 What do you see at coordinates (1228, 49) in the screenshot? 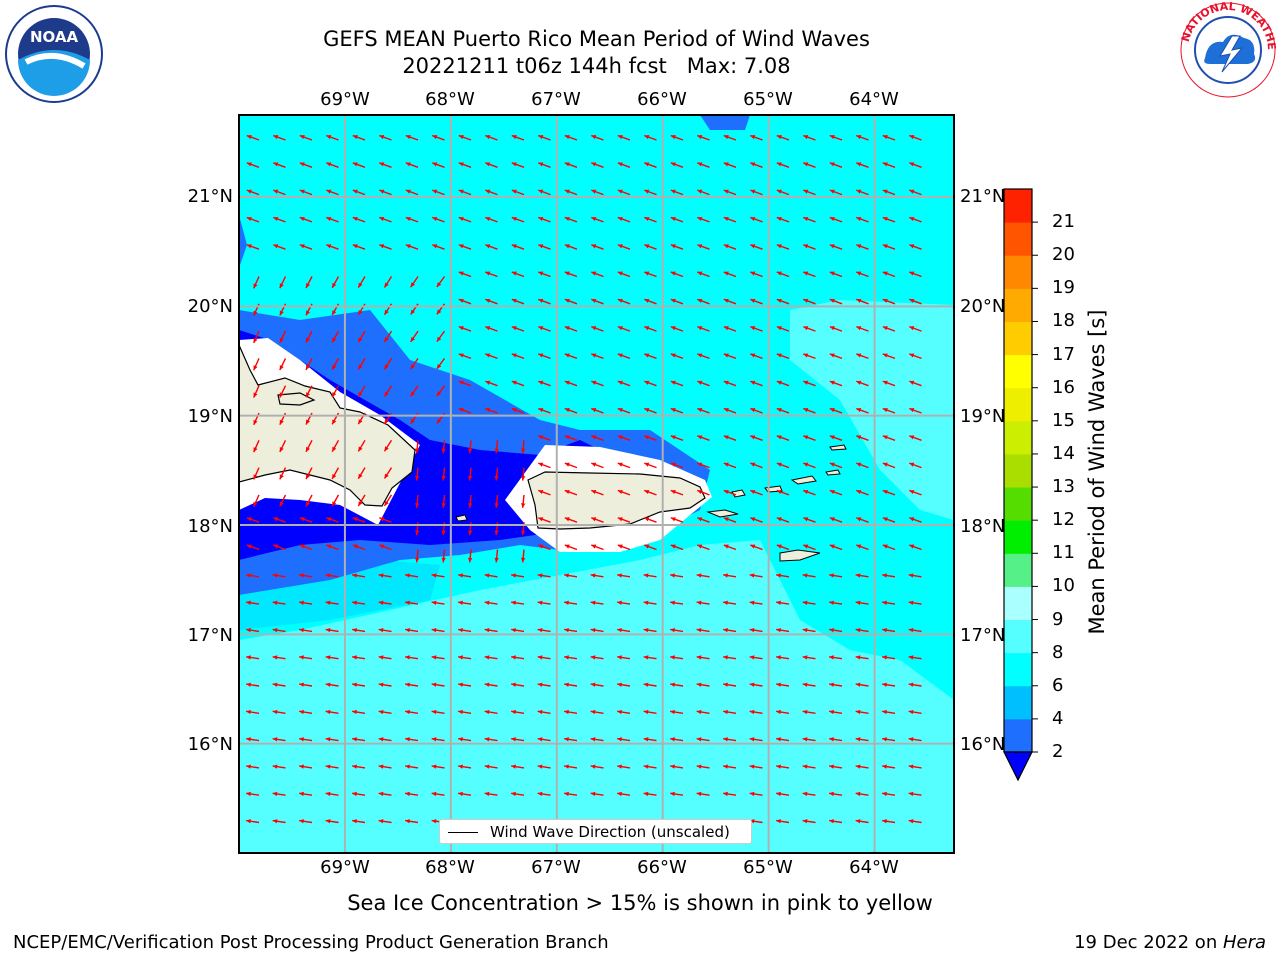
I see `nws-logo: NATIONAL WEATHER SERVICE` at bounding box center [1228, 49].